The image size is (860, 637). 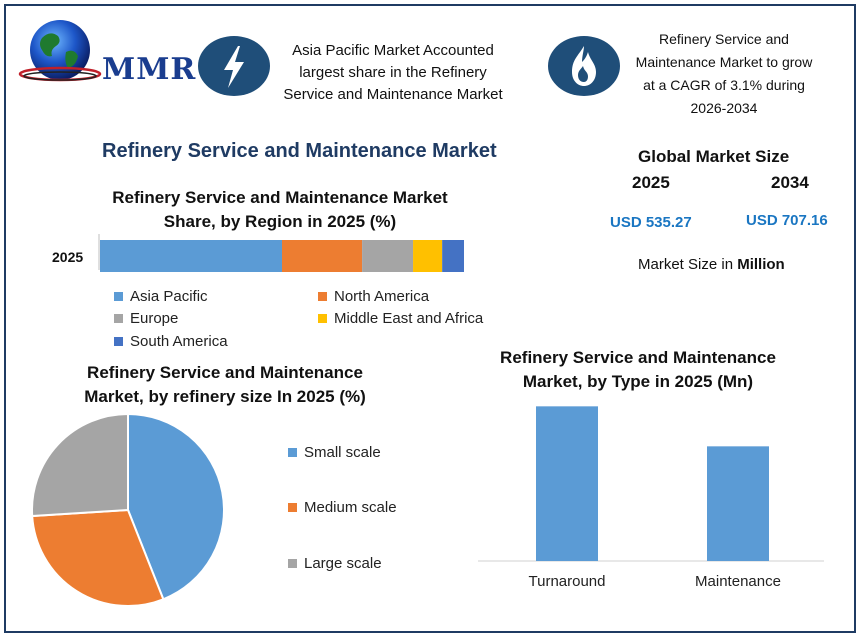 I want to click on region-stacked-bar, so click(x=281, y=253).